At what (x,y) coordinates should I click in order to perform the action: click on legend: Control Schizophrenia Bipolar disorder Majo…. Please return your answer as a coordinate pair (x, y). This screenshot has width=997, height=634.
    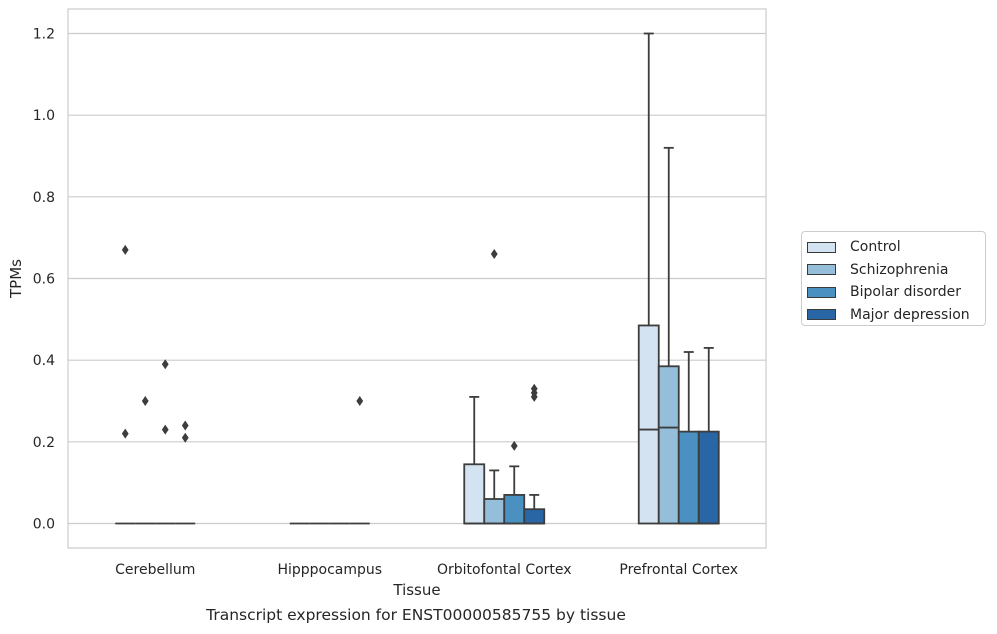
    Looking at the image, I should click on (893, 278).